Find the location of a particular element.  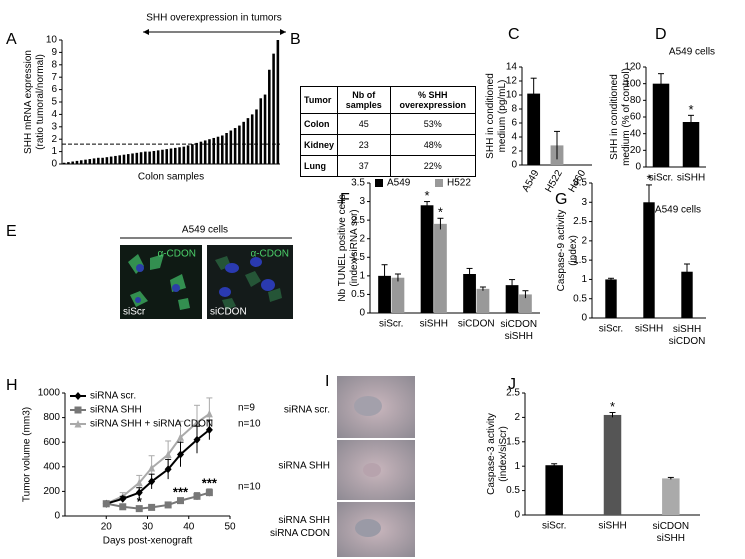

condition-label: siCDON is located at coordinates (228, 312).